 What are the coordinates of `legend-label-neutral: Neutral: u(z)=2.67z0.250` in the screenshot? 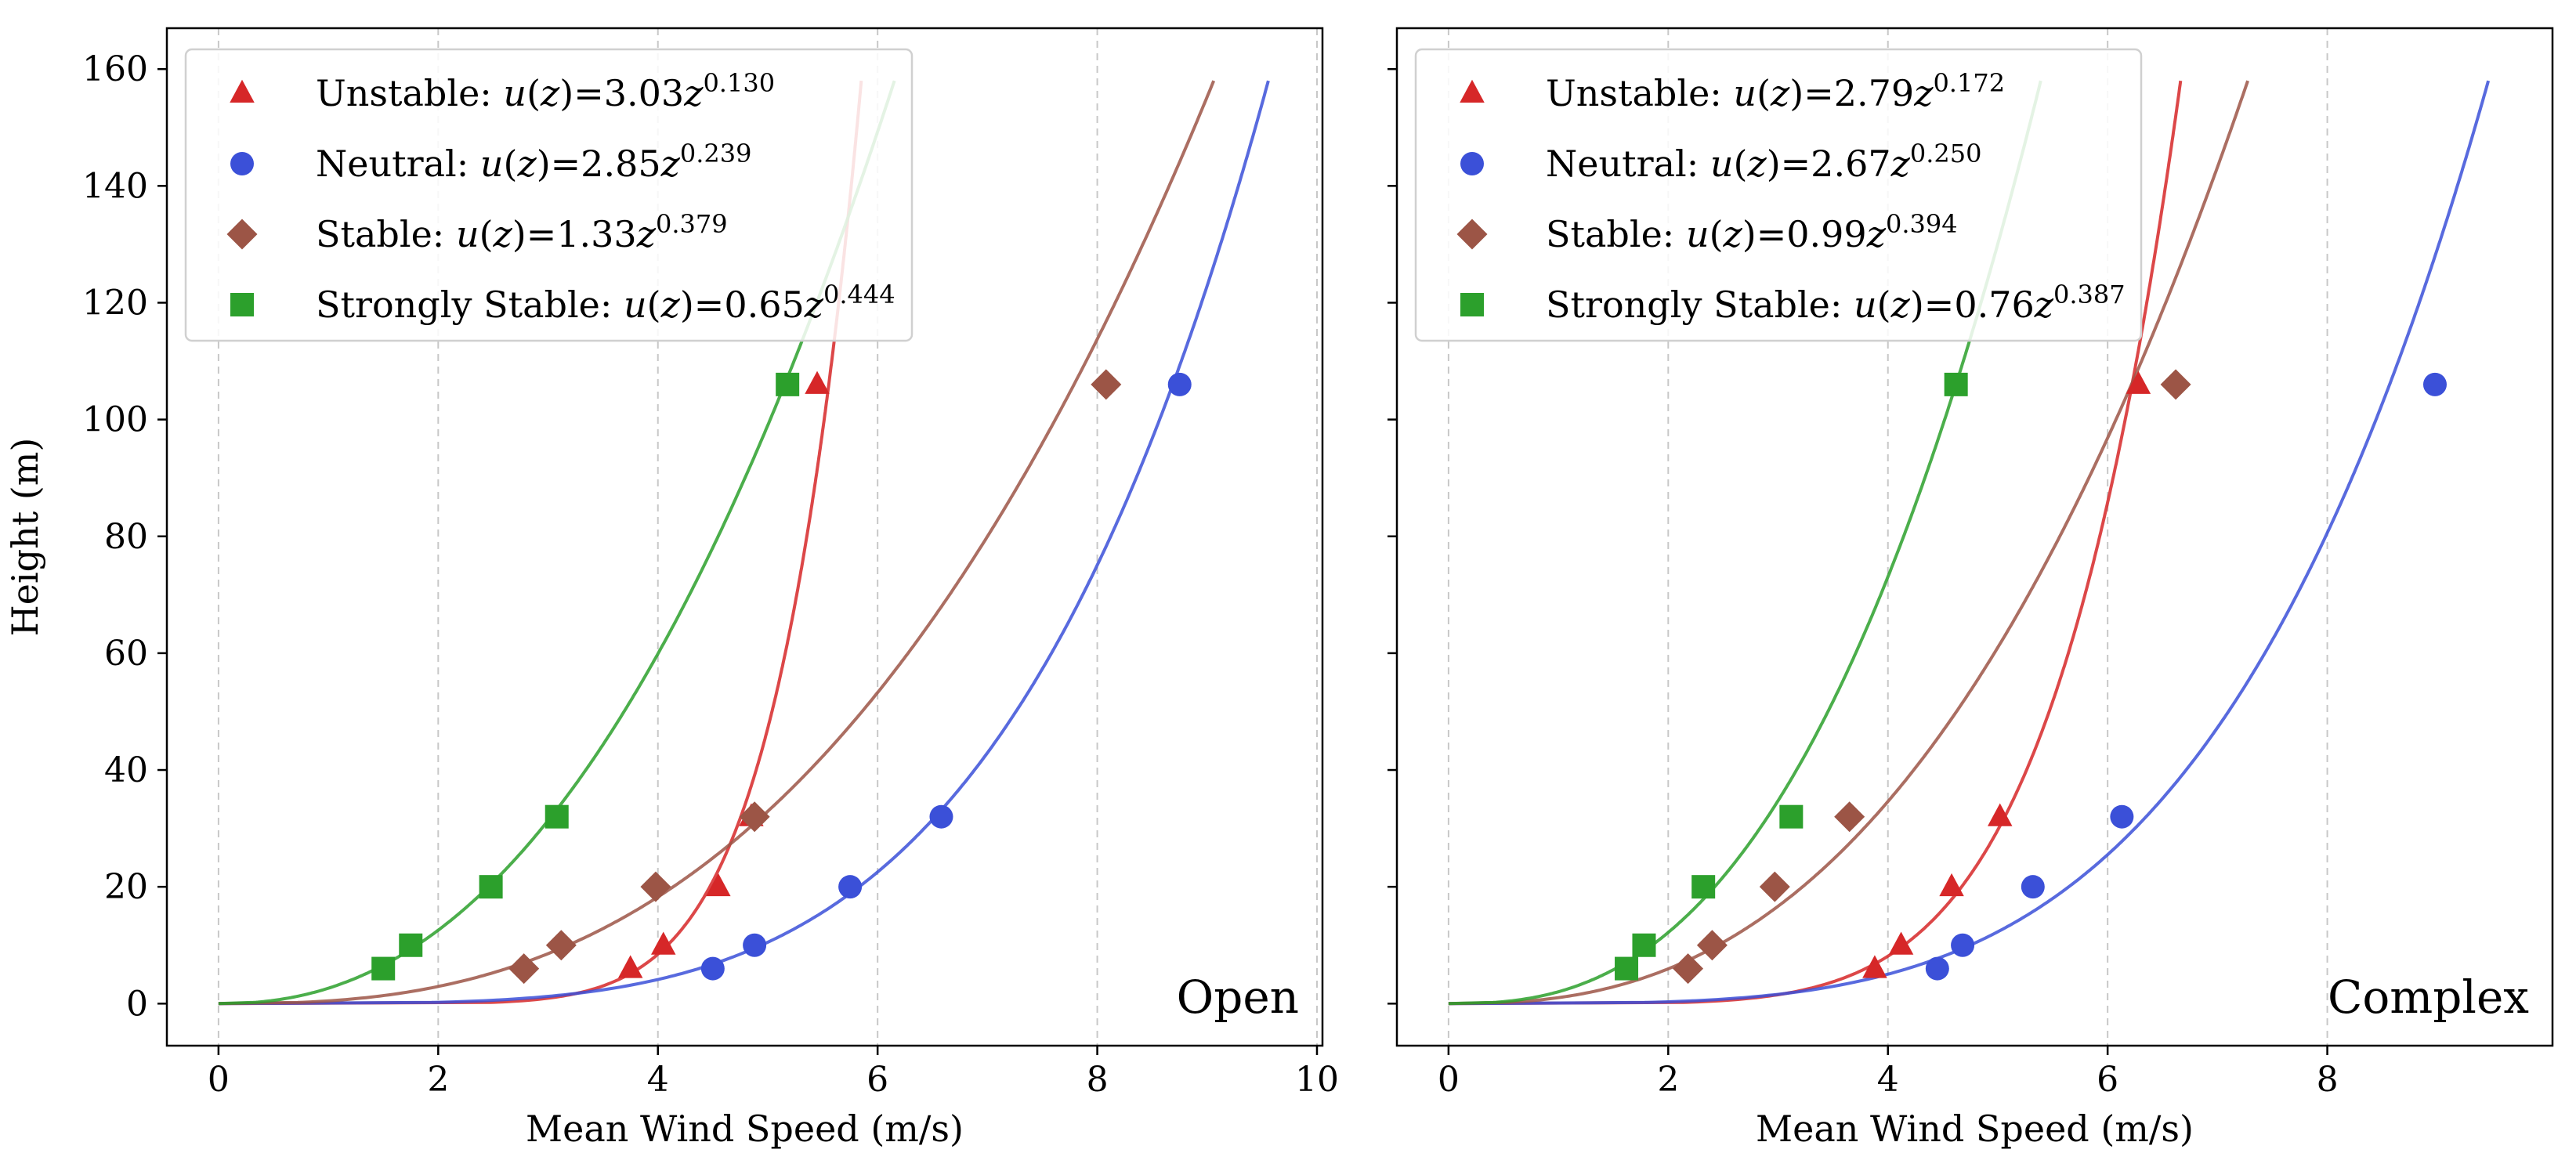 It's located at (1763, 162).